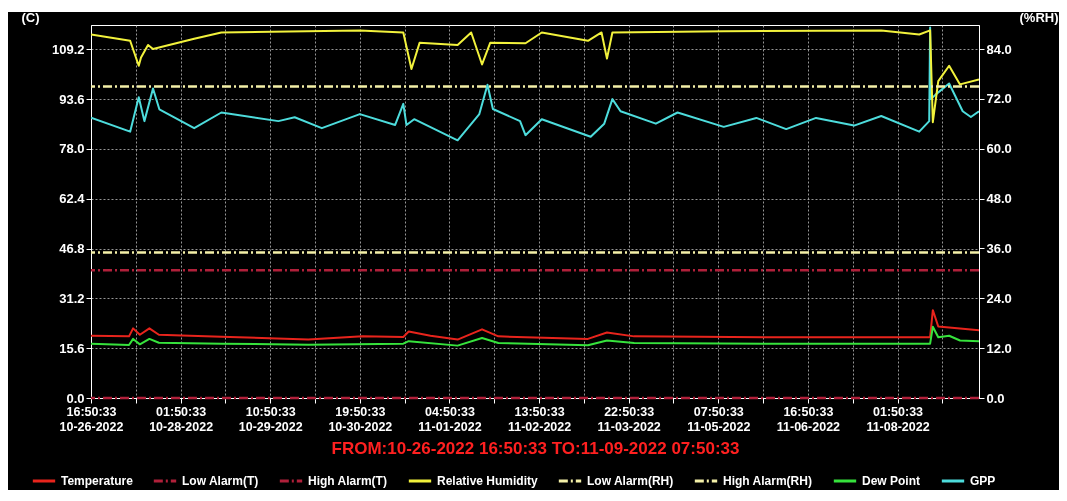  Describe the element at coordinates (999, 298) in the screenshot. I see `y2-tick-label: 24.0` at that location.